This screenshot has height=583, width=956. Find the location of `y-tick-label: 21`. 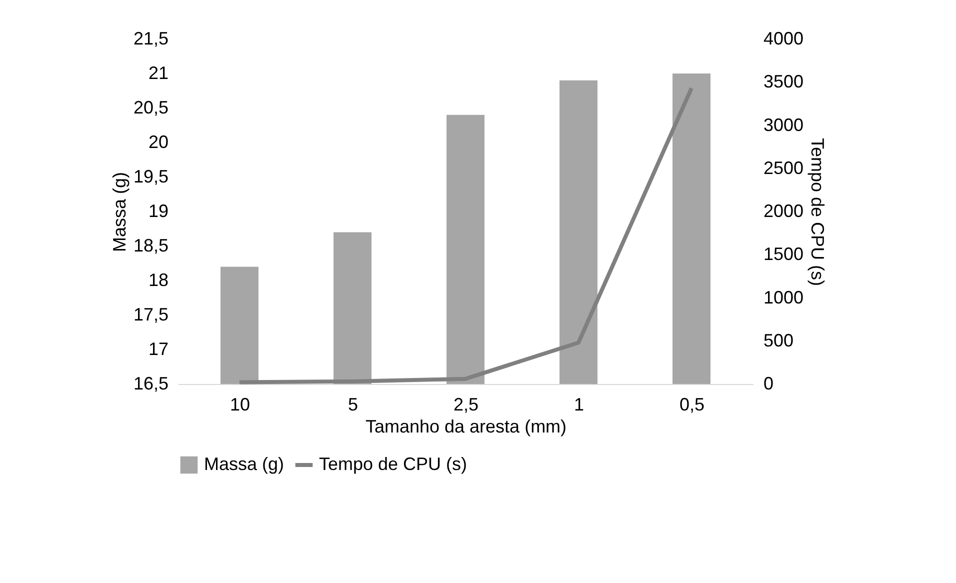

y-tick-label: 21 is located at coordinates (158, 73).